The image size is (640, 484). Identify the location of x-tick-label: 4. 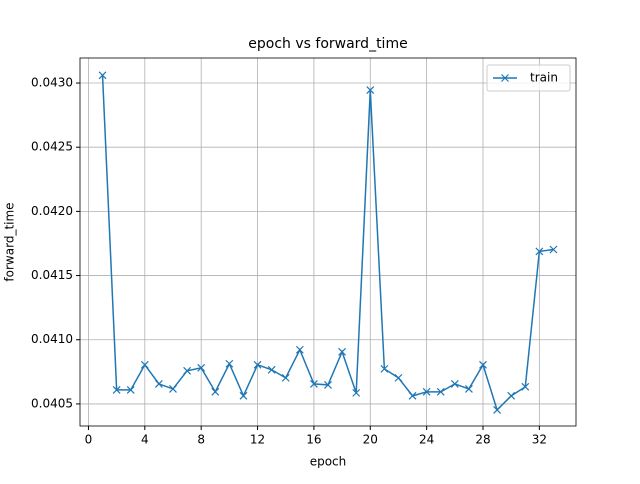
(145, 440).